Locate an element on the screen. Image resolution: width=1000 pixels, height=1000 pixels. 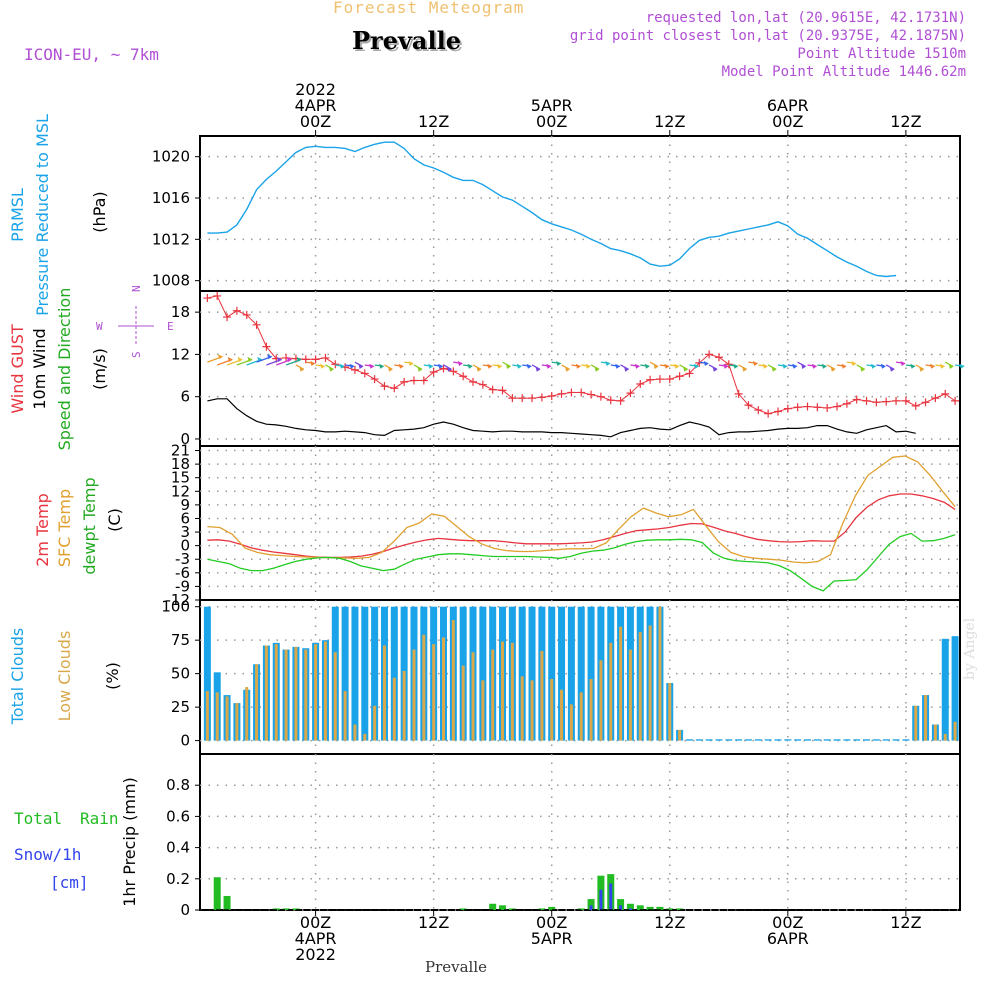
dewpt-line is located at coordinates (581, 562).